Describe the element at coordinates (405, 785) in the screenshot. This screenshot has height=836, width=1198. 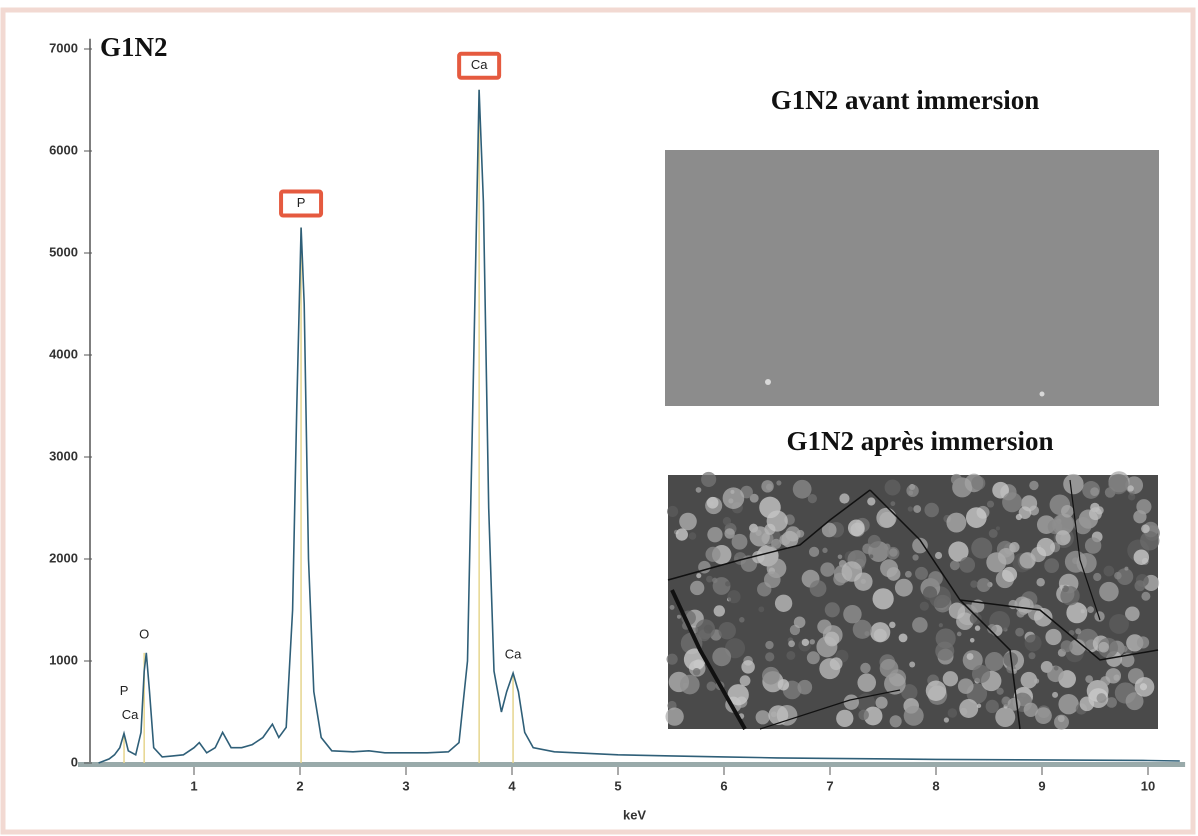
I see `x-tick-label: 3` at that location.